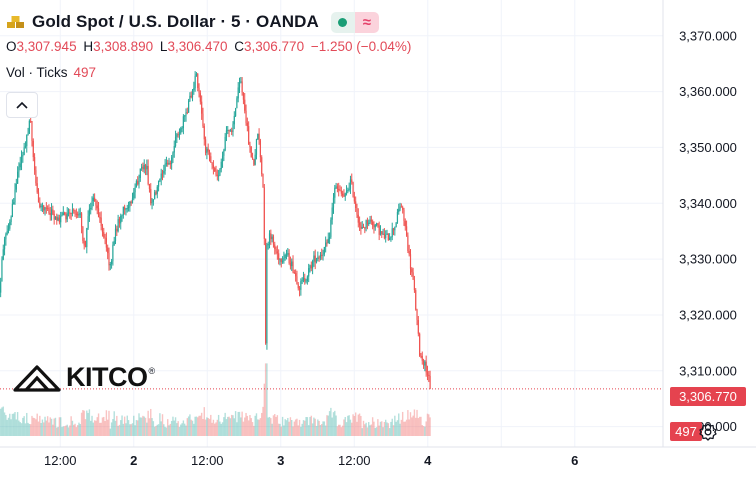 This screenshot has height=477, width=756. What do you see at coordinates (175, 21) in the screenshot?
I see `symbol-title: Gold Spot / U.S. Dollar · 5 · OANDA` at bounding box center [175, 21].